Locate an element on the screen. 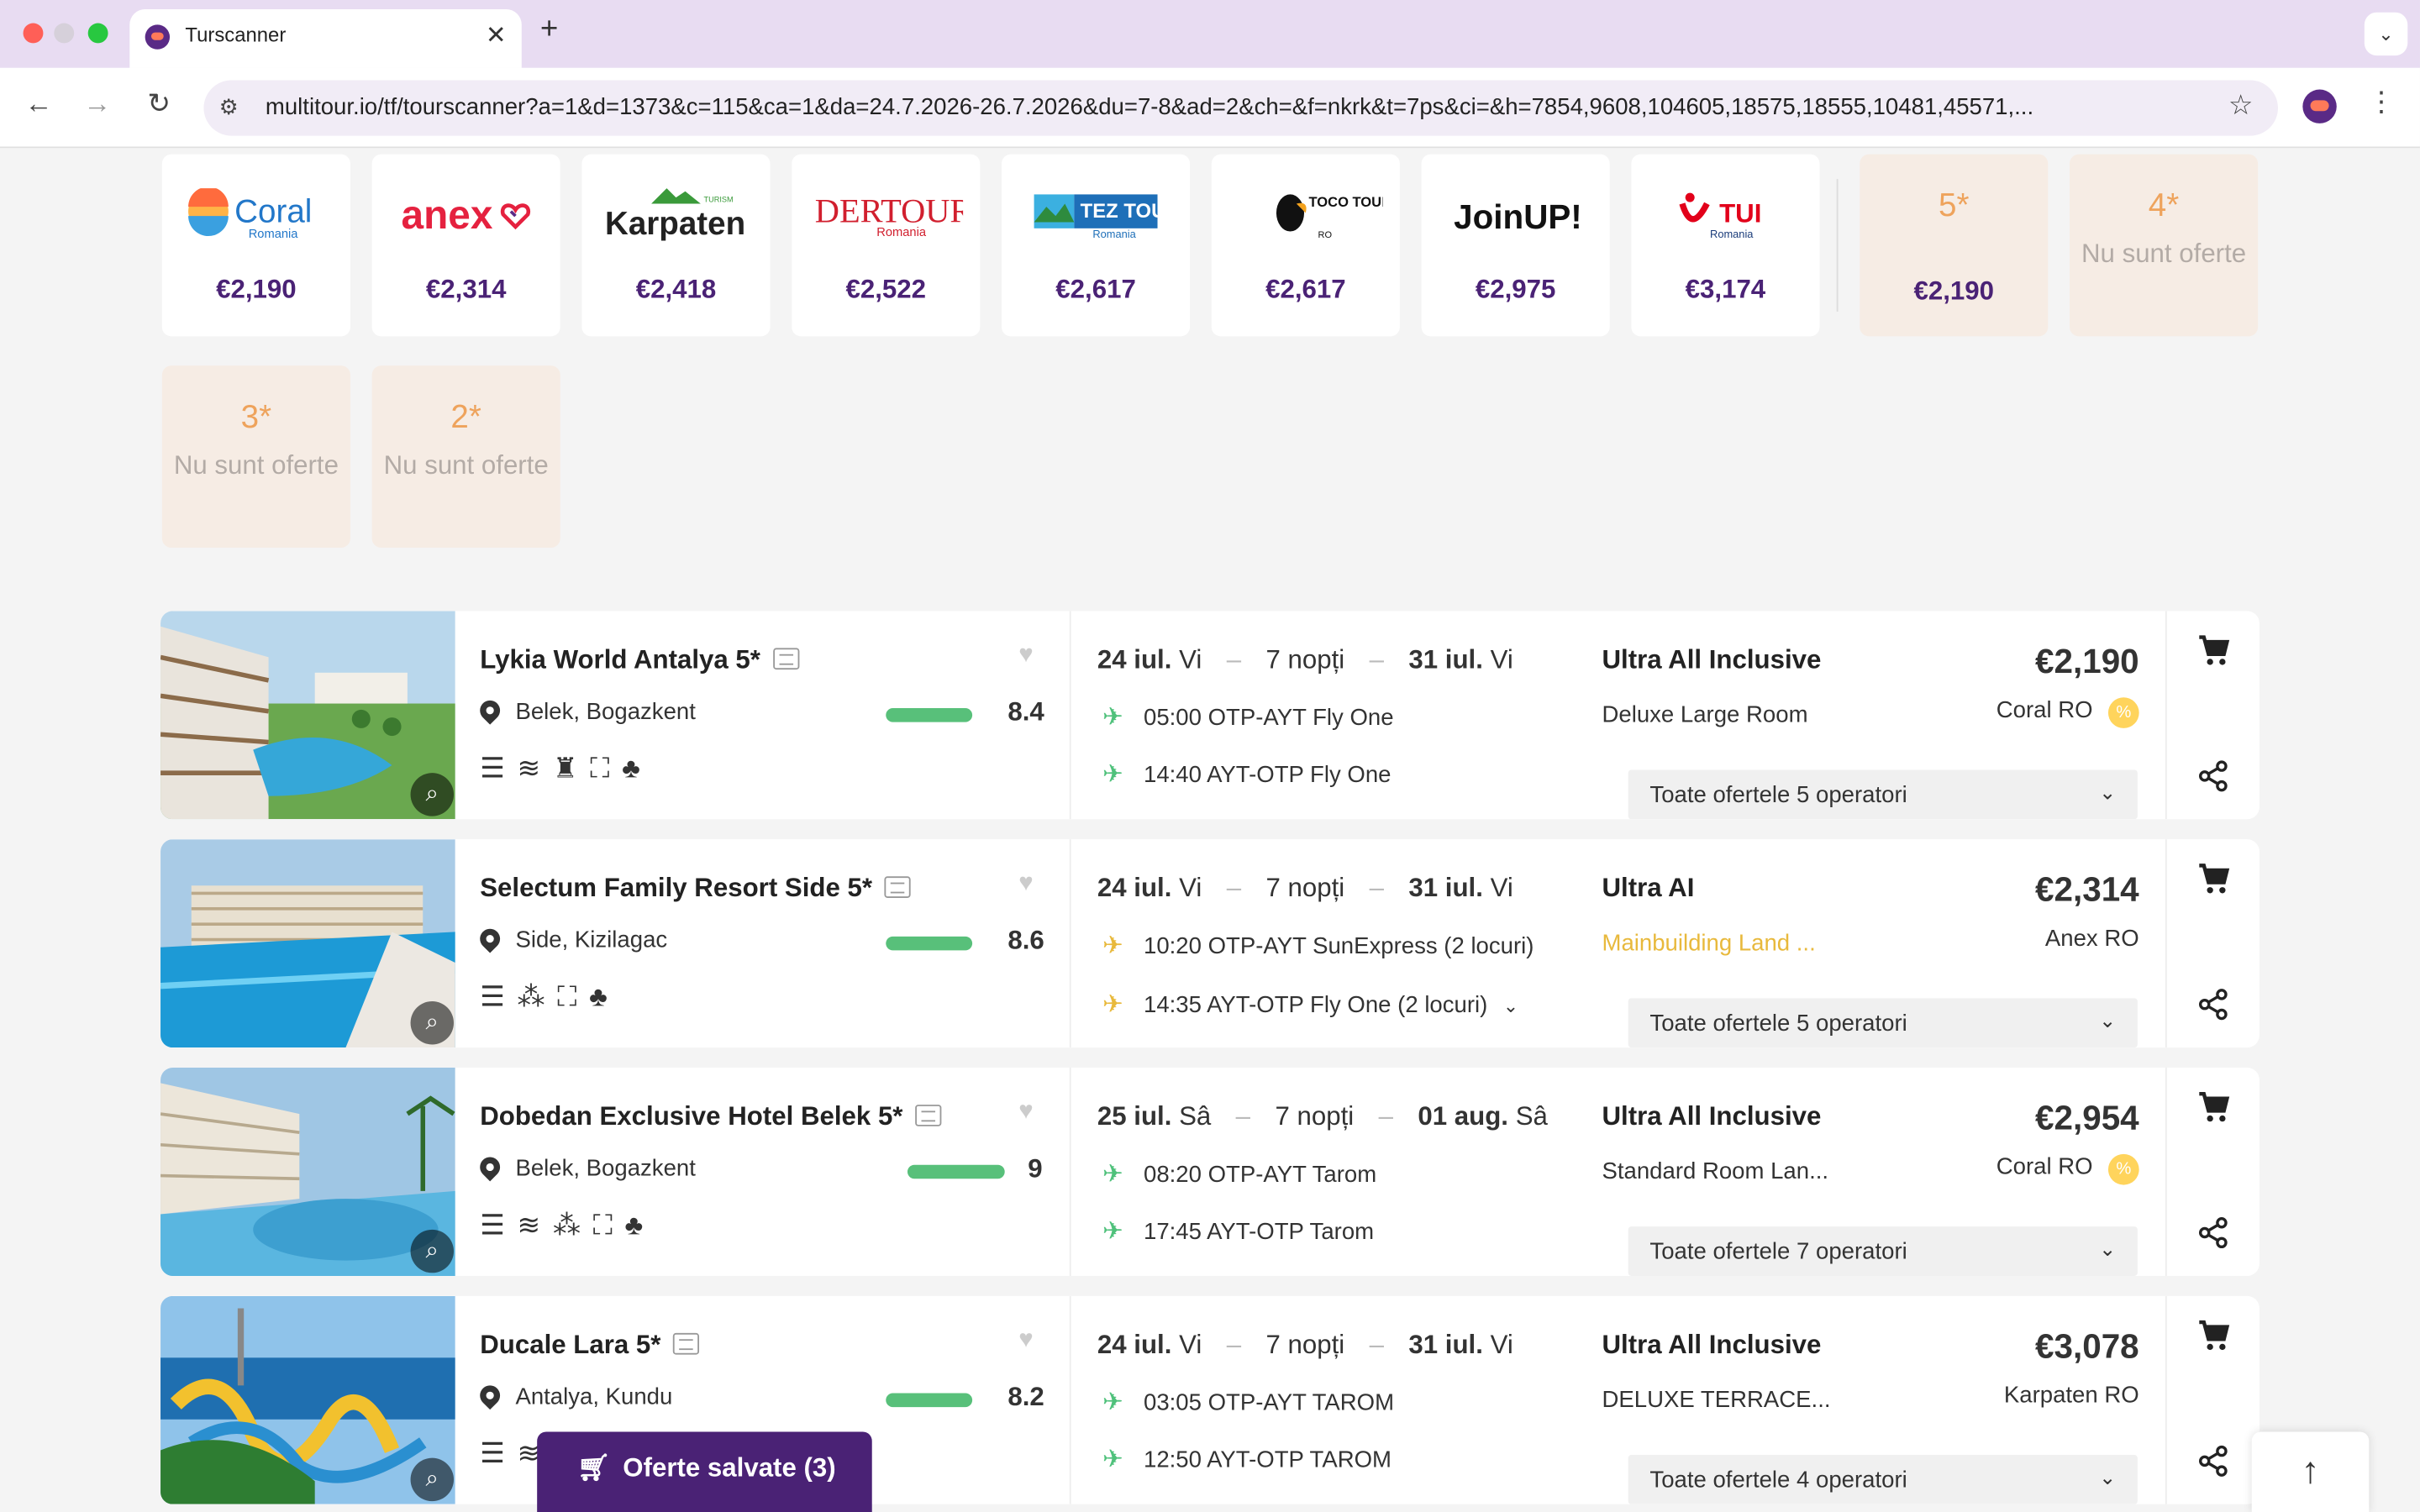 The height and width of the screenshot is (1512, 2420). operator-card-tui: TUI Romania €3,174 is located at coordinates (1726, 245).